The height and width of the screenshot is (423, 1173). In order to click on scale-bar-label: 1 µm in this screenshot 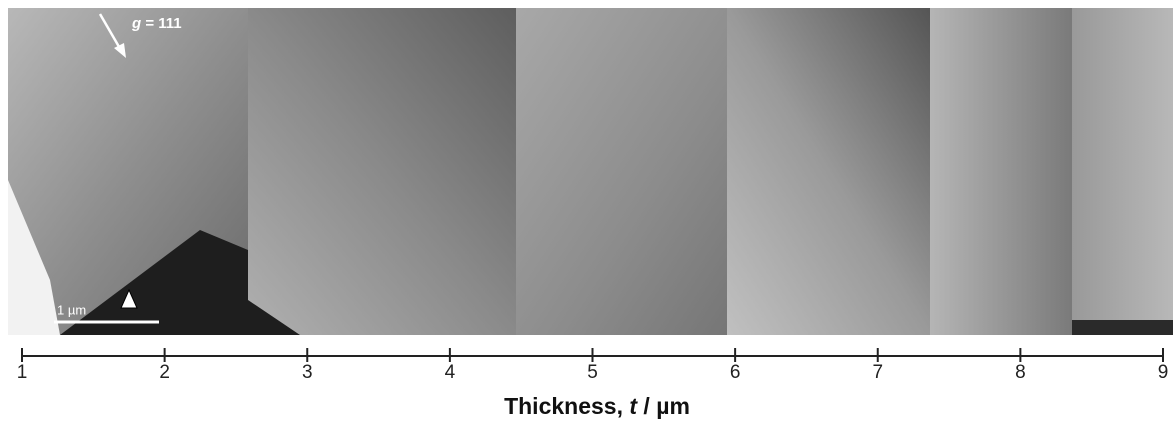, I will do `click(71, 309)`.